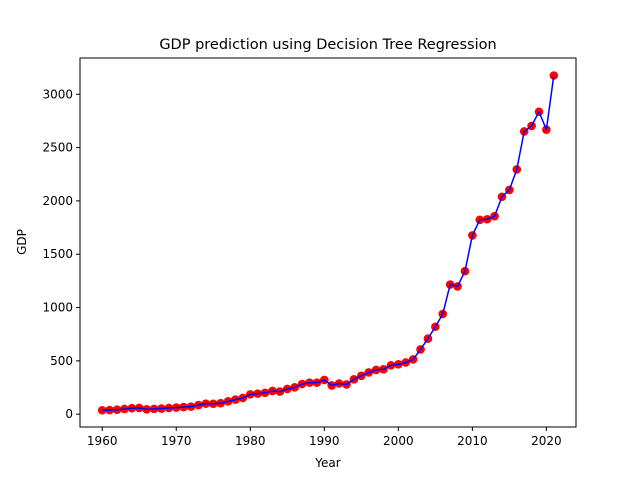 This screenshot has height=485, width=640. Describe the element at coordinates (57, 308) in the screenshot. I see `y-tick-label: 1000` at that location.